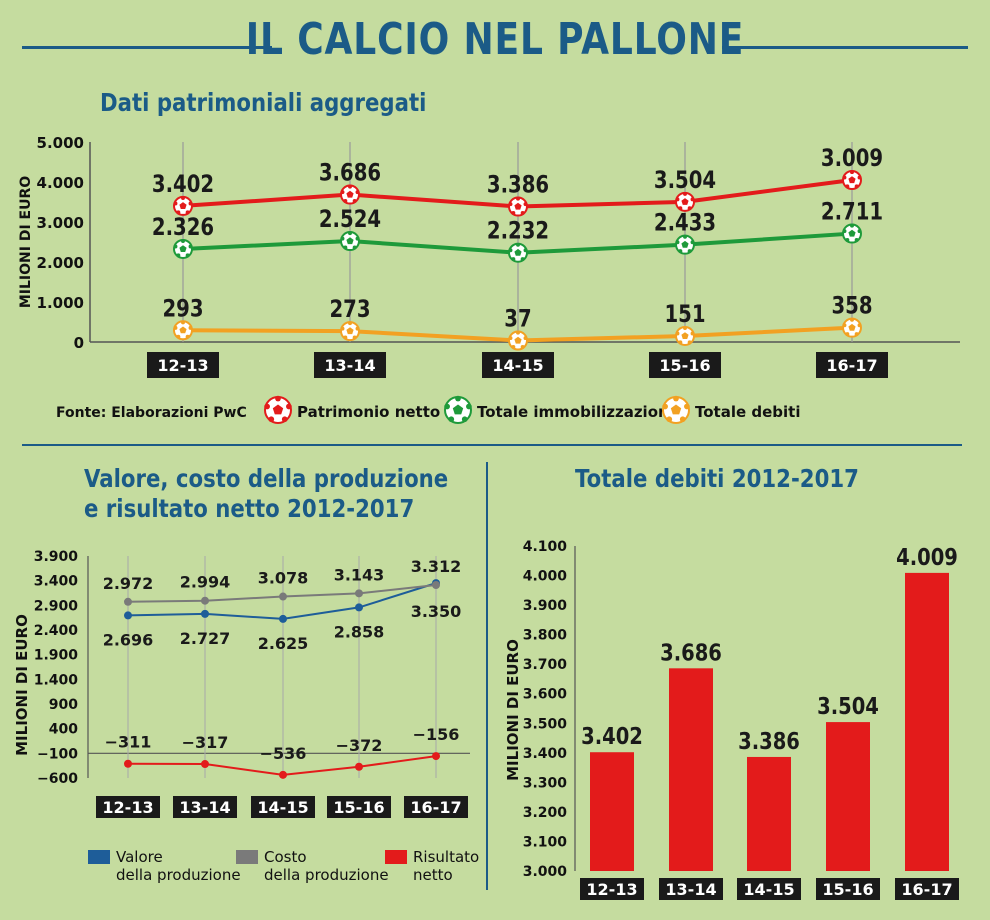 This screenshot has width=990, height=920. What do you see at coordinates (446, 857) in the screenshot?
I see `left-legend-label: Risultato` at bounding box center [446, 857].